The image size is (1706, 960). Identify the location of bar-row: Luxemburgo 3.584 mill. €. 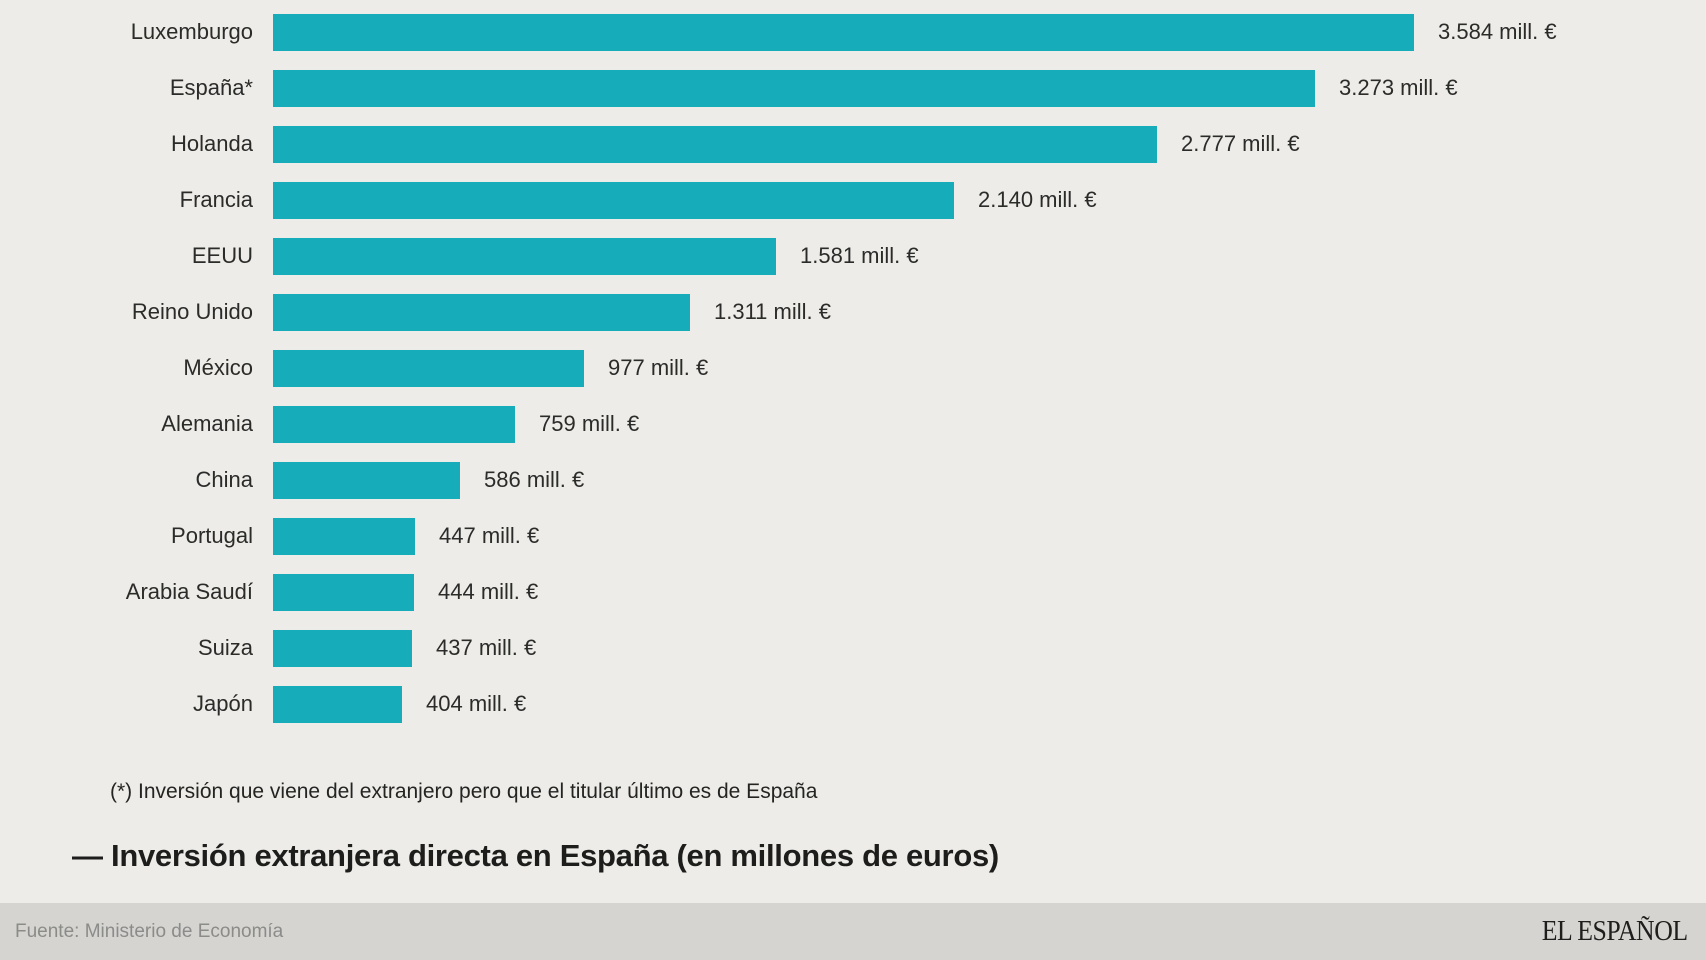
(778, 32).